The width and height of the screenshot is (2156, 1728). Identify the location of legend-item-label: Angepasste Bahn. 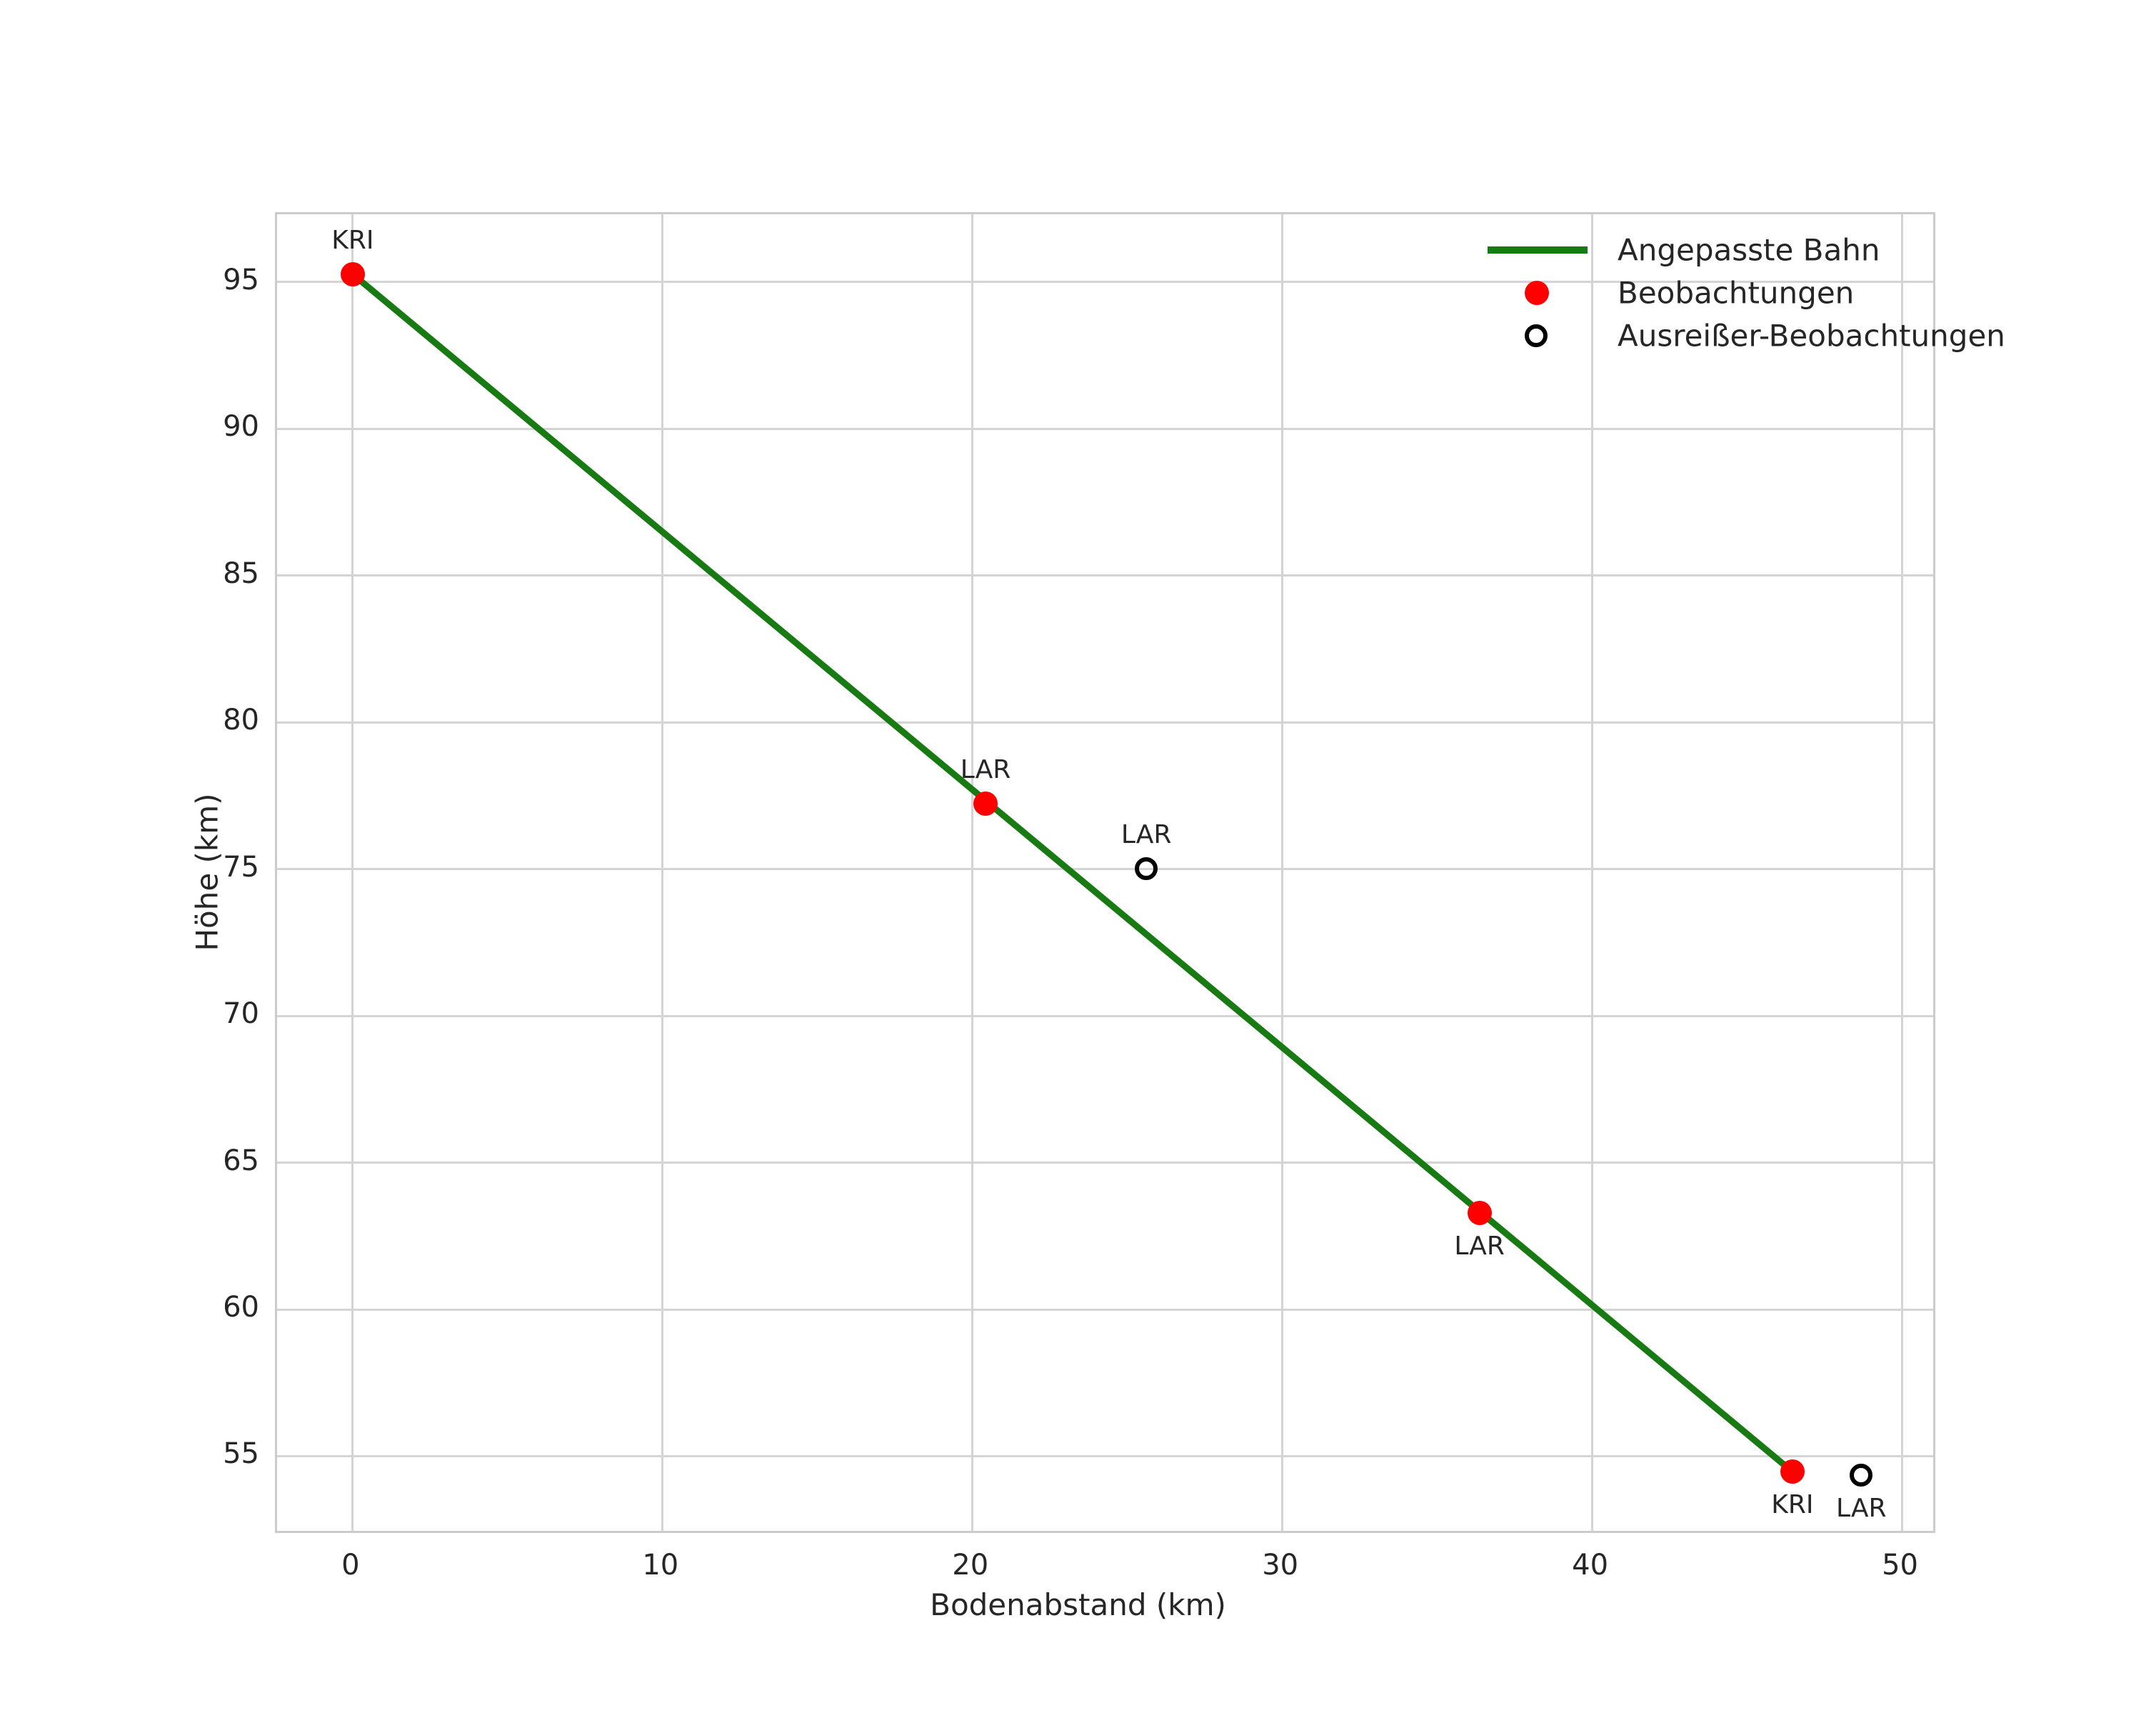
(1749, 250).